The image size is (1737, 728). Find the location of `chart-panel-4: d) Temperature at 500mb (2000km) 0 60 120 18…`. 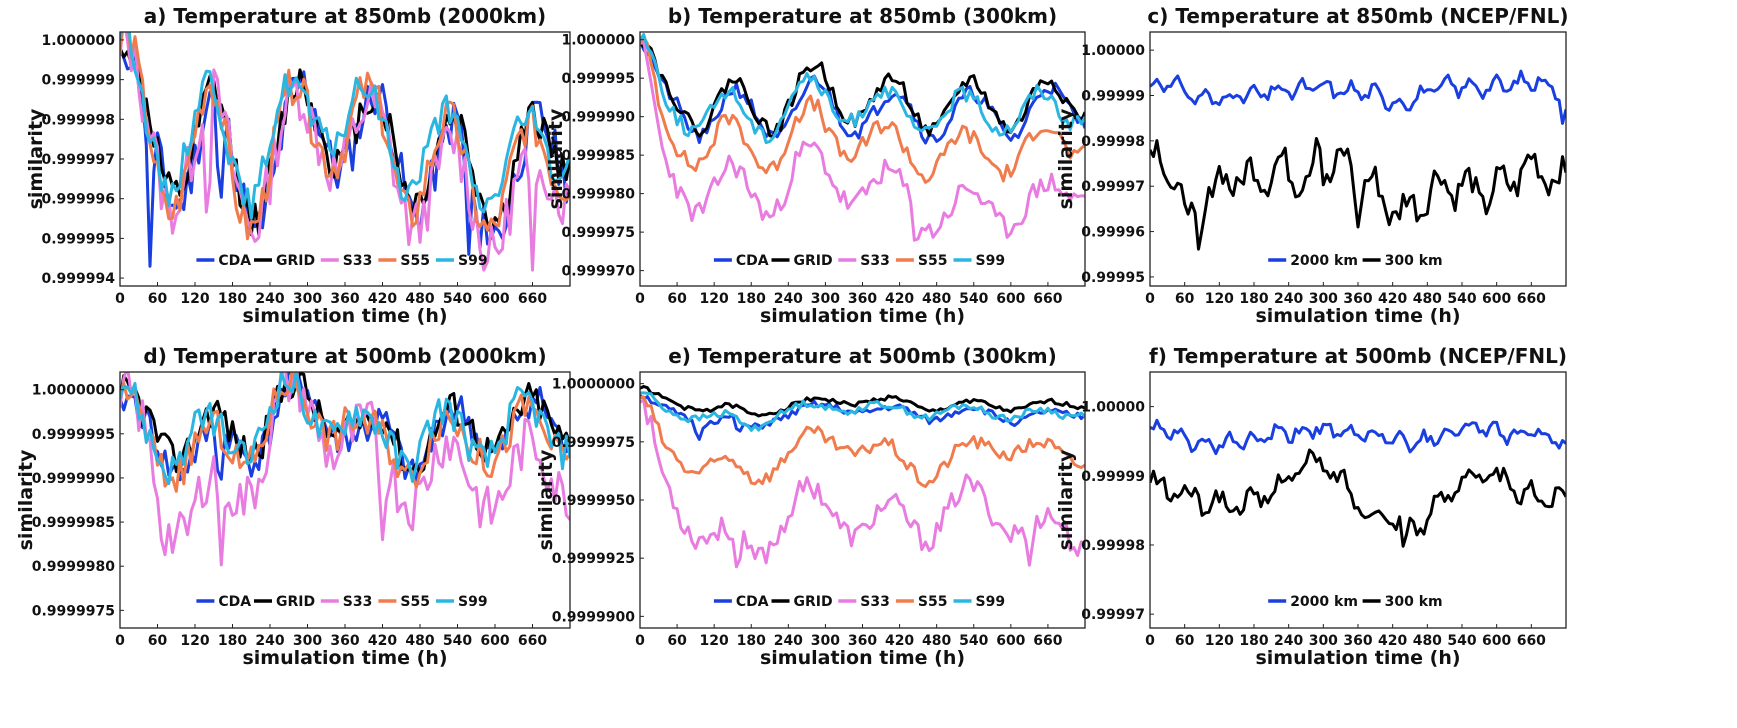

chart-panel-4: d) Temperature at 500mb (2000km) 0 60 120 18… is located at coordinates (293, 506).